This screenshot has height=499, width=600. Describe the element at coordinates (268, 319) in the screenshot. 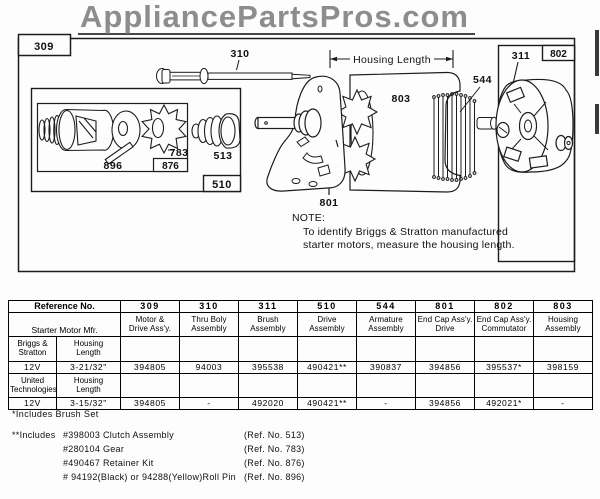

I see `col-name-line: Brush` at that location.